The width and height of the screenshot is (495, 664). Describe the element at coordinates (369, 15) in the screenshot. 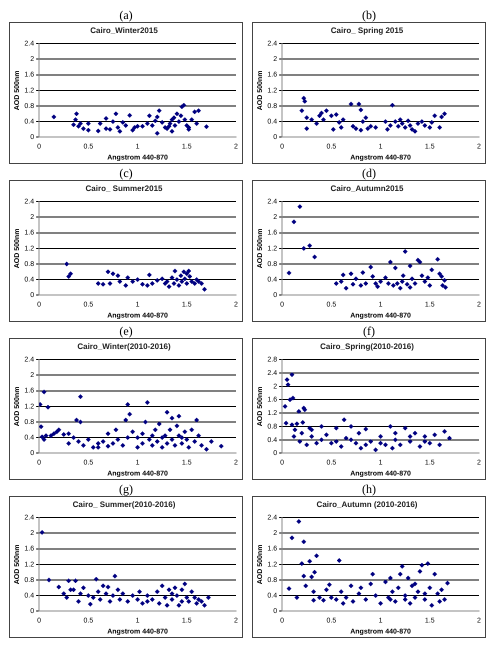

I see `text: (b)` at that location.